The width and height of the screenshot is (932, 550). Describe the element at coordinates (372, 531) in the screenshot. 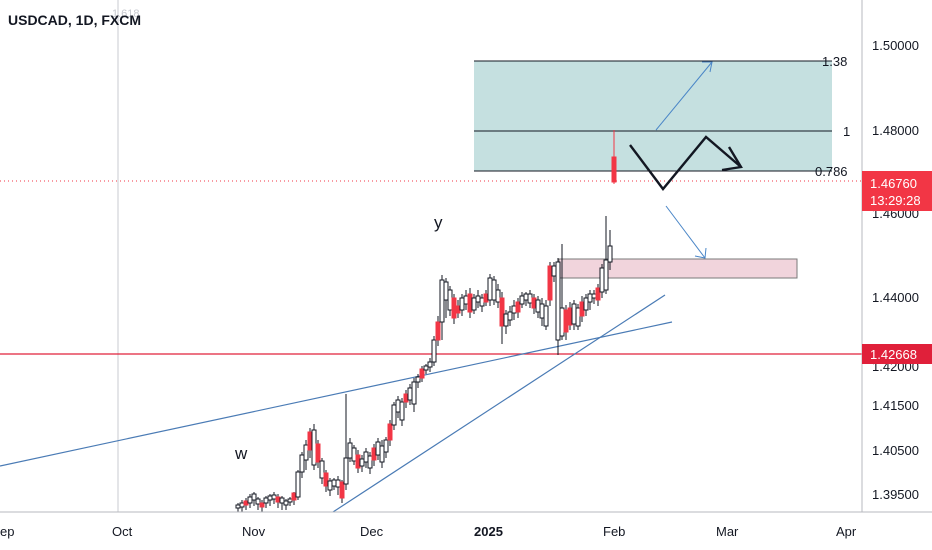

I see `x-tick-dec: Dec` at that location.